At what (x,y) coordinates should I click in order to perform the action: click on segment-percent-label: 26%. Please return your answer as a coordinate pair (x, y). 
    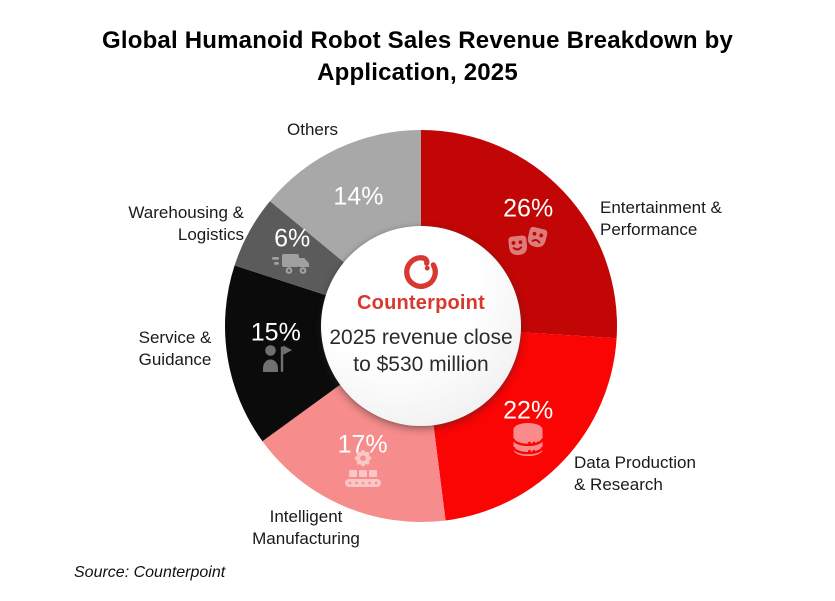
    Looking at the image, I should click on (528, 208).